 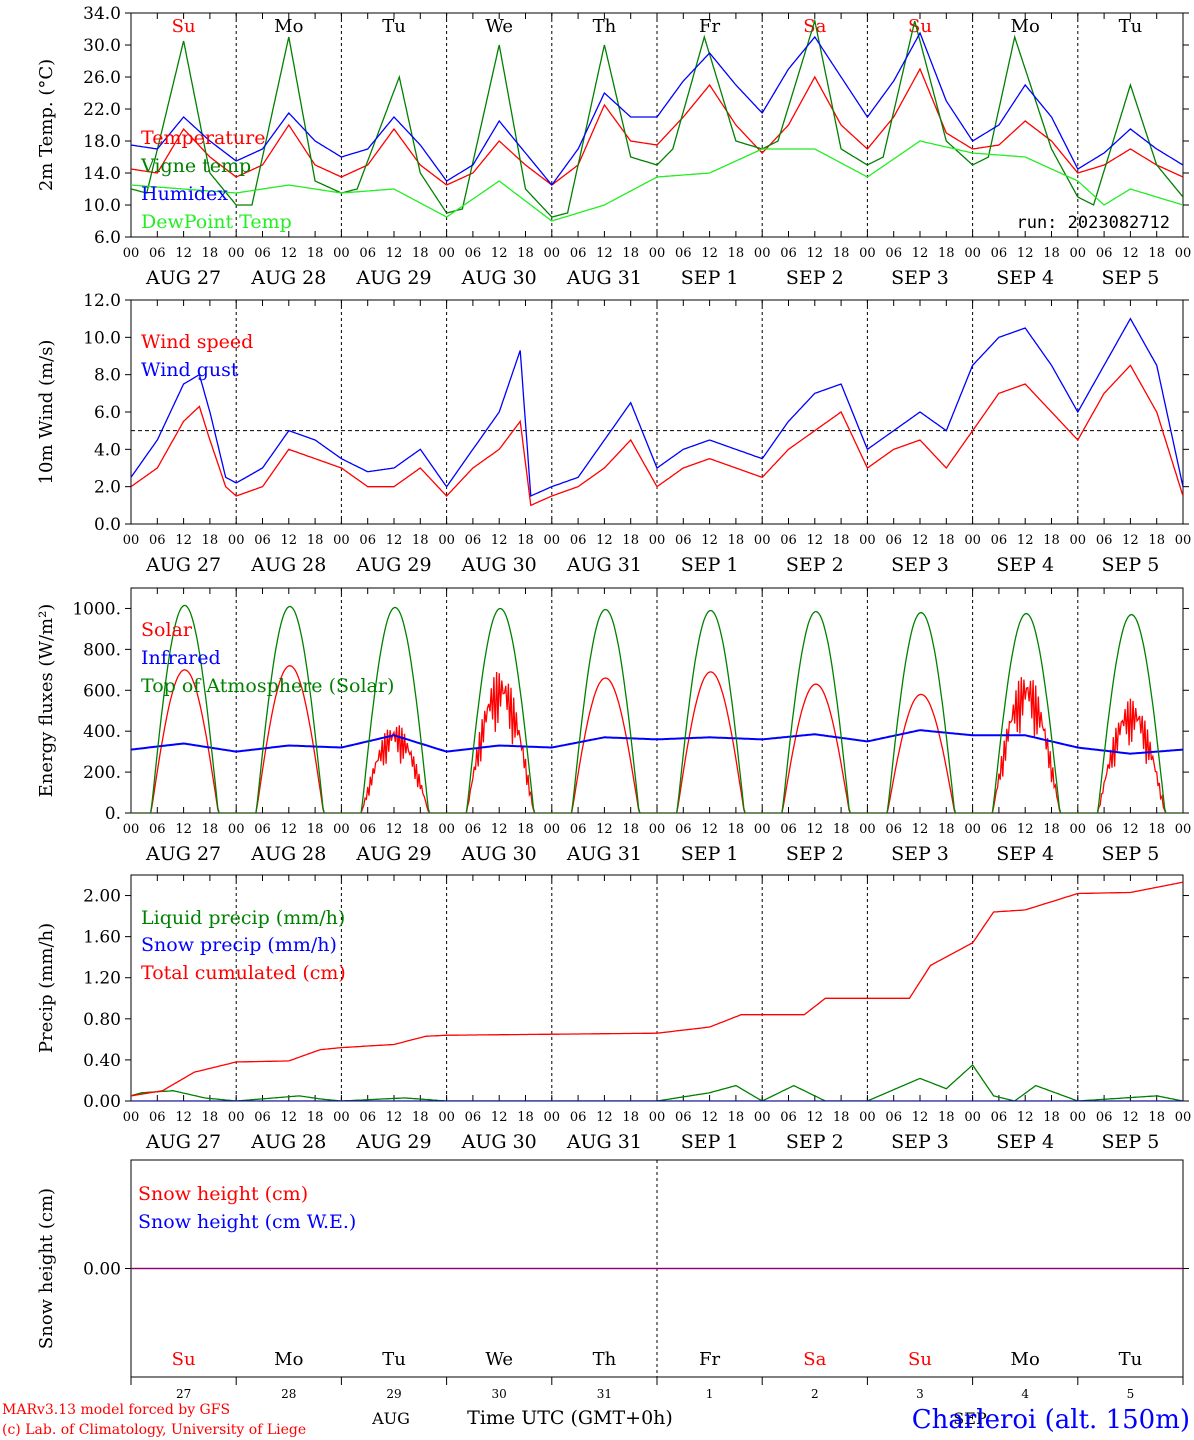 What do you see at coordinates (102, 732) in the screenshot?
I see `y-tick-label: 400.` at bounding box center [102, 732].